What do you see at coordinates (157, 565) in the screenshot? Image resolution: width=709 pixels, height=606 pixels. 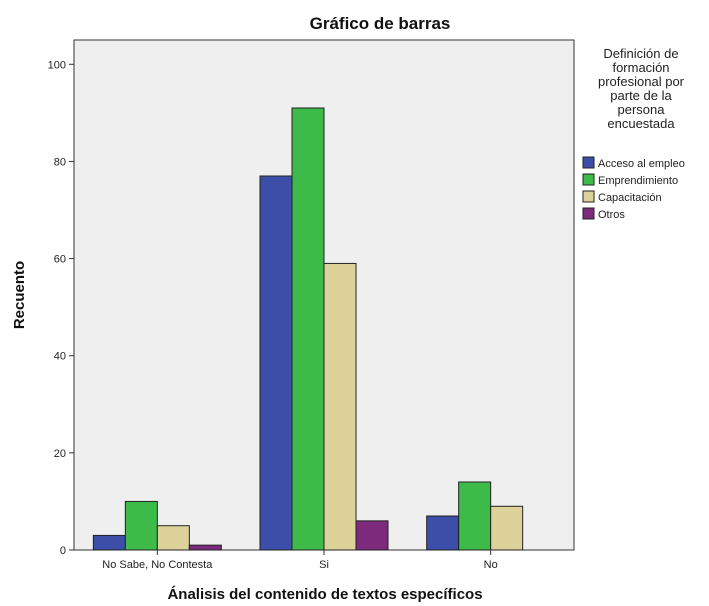 I see `x-tick-label: No Sabe, No Contesta` at bounding box center [157, 565].